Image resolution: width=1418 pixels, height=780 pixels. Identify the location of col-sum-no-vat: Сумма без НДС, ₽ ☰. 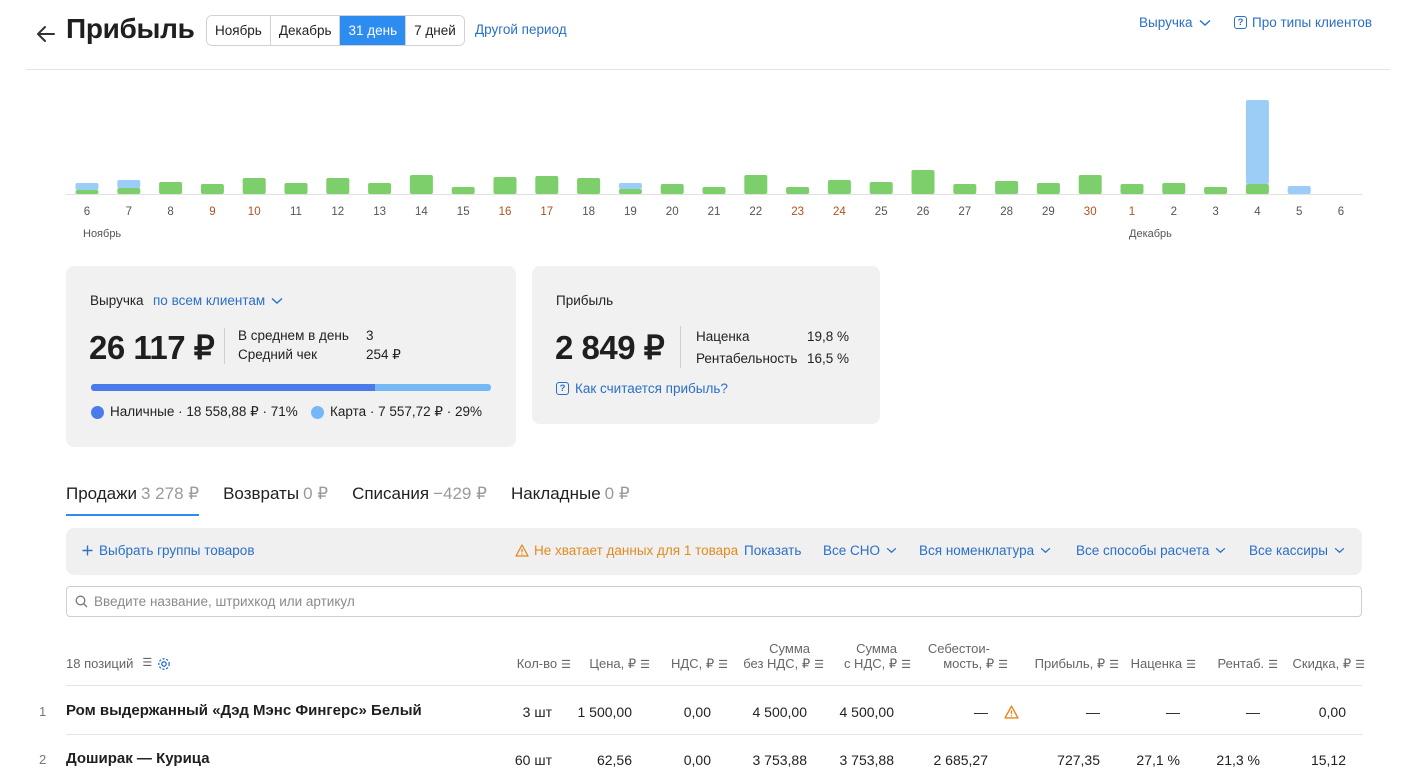
(783, 657).